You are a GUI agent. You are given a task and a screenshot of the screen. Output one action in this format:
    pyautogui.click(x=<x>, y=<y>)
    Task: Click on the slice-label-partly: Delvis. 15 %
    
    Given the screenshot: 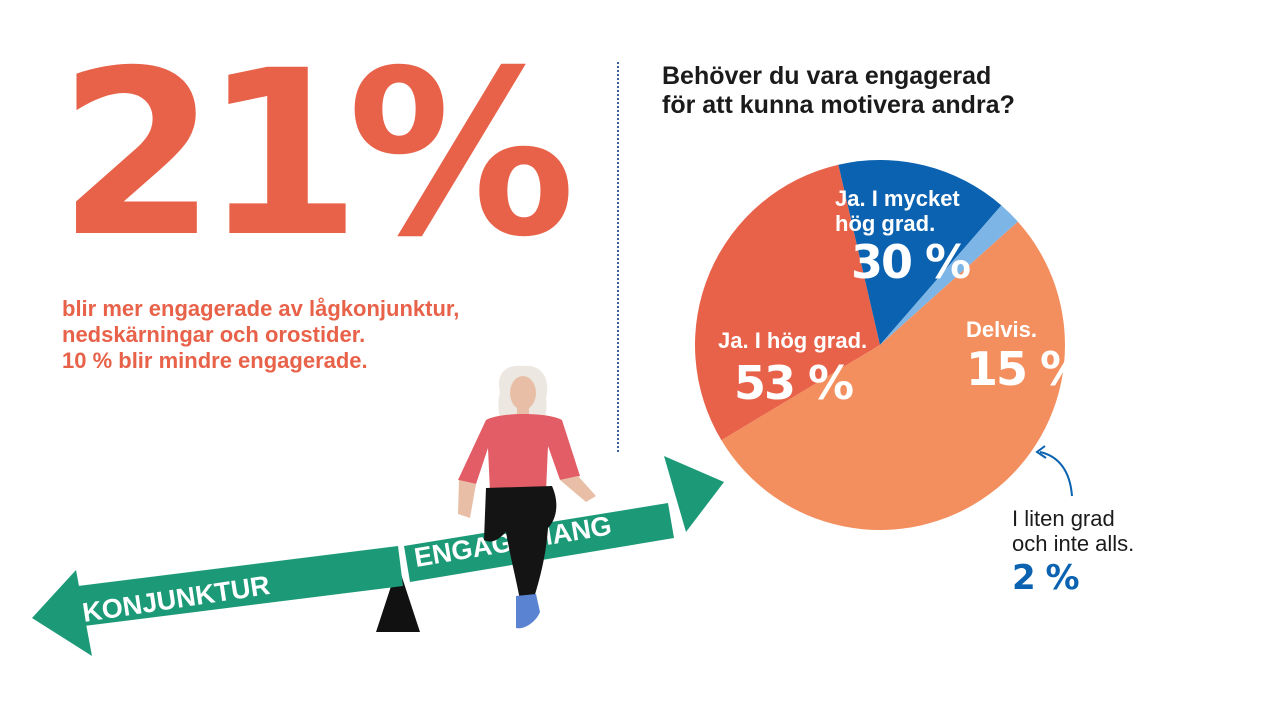 What is the action you would take?
    pyautogui.click(x=1026, y=356)
    